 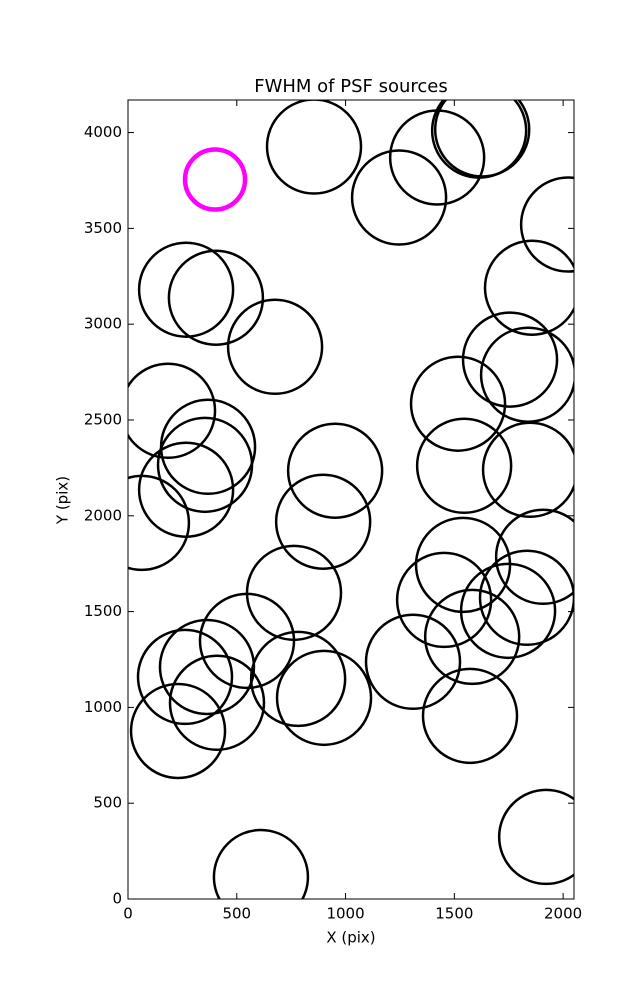 What do you see at coordinates (103, 324) in the screenshot?
I see `y-tick-label: 3000` at bounding box center [103, 324].